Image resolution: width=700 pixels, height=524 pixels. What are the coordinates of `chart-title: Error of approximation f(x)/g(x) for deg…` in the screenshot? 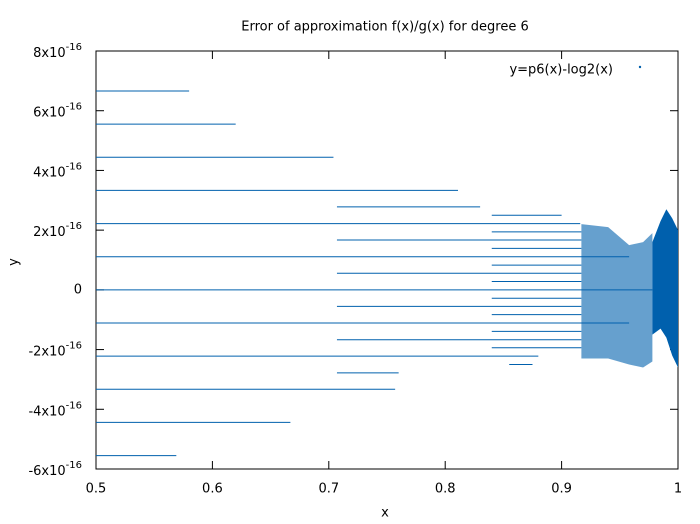 It's located at (385, 27).